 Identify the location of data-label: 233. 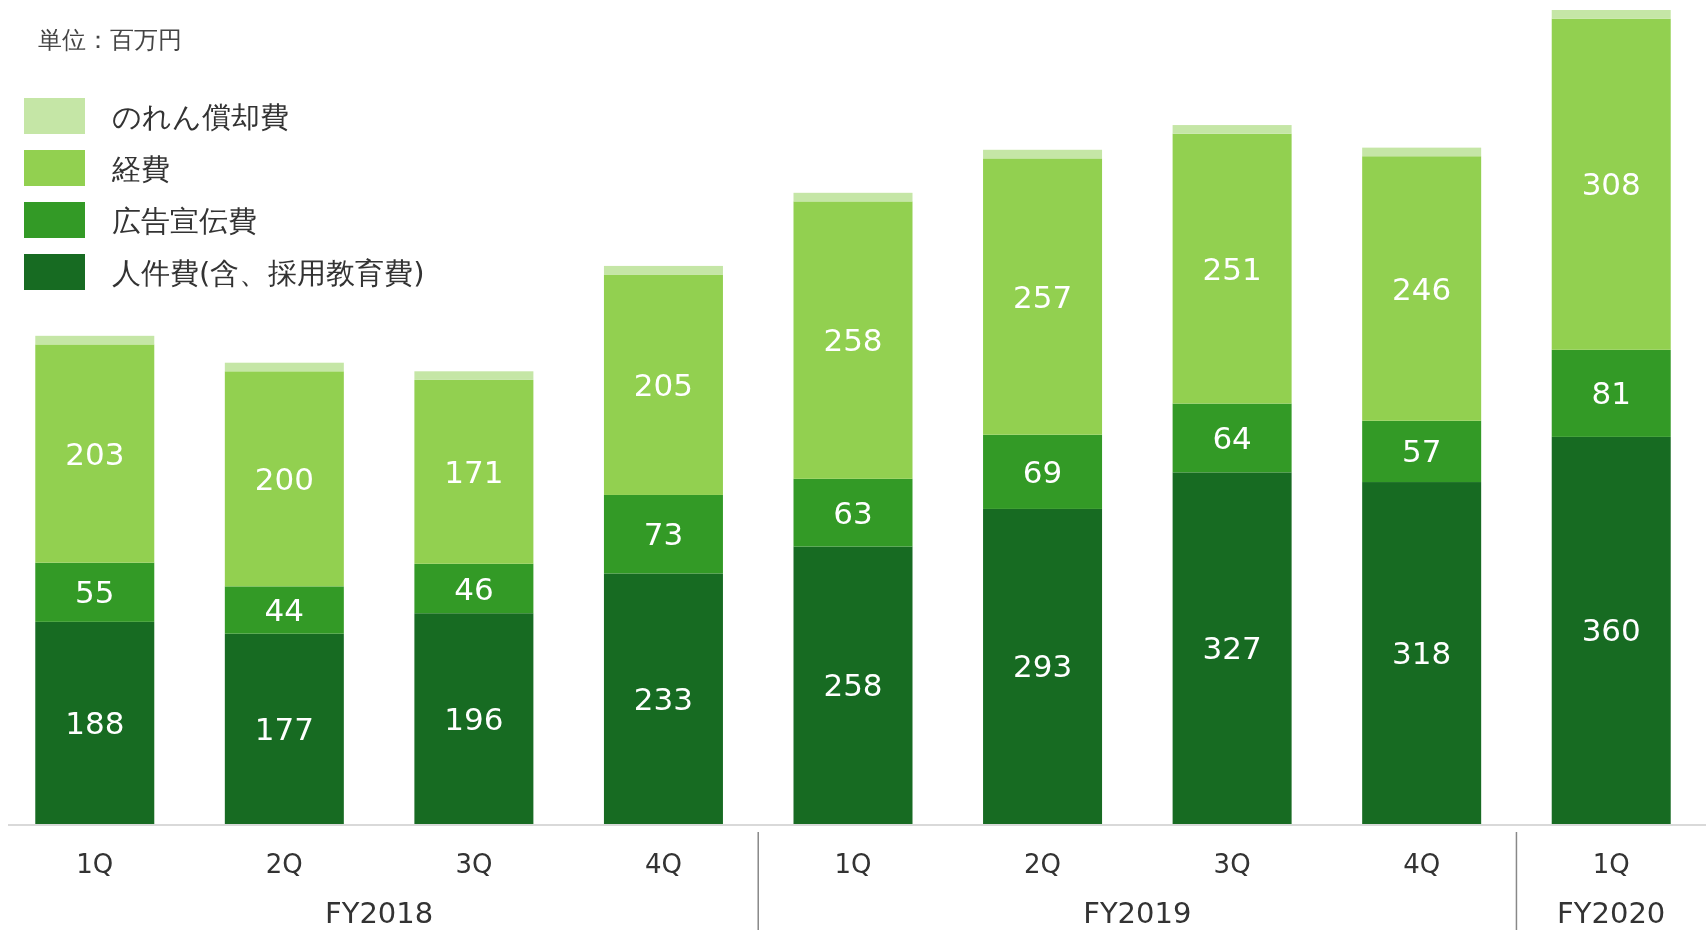
(663, 698).